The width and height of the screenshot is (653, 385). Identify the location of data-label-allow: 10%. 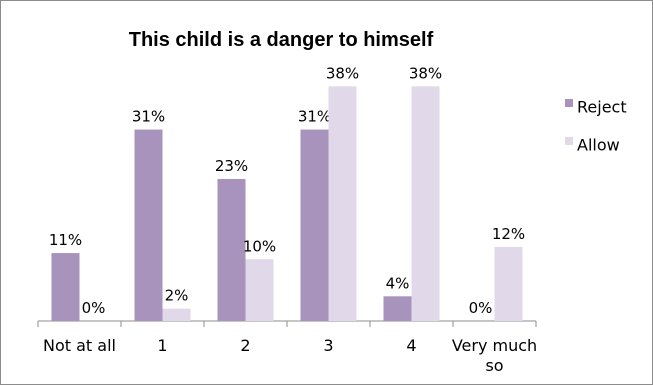
(259, 246).